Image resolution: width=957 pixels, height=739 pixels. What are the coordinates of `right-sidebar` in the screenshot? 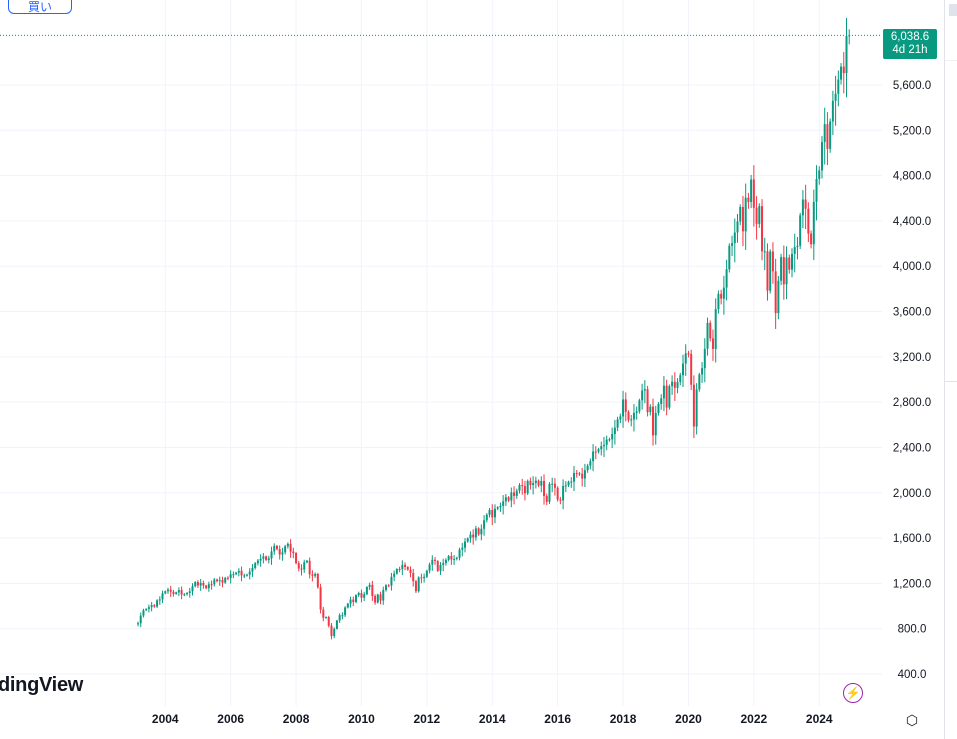 It's located at (950, 369).